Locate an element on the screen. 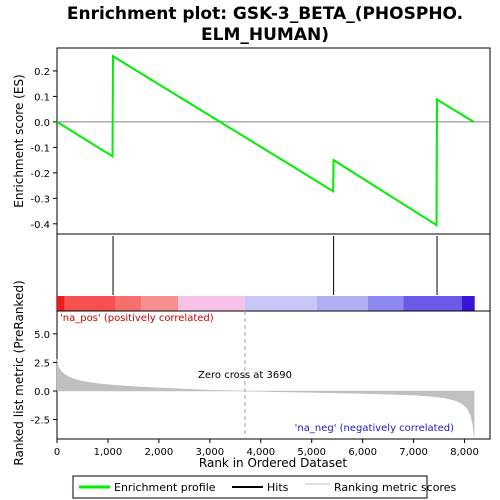 Image resolution: width=500 pixels, height=500 pixels. x-axis-label: Rank in Ordered Dataset is located at coordinates (273, 463).